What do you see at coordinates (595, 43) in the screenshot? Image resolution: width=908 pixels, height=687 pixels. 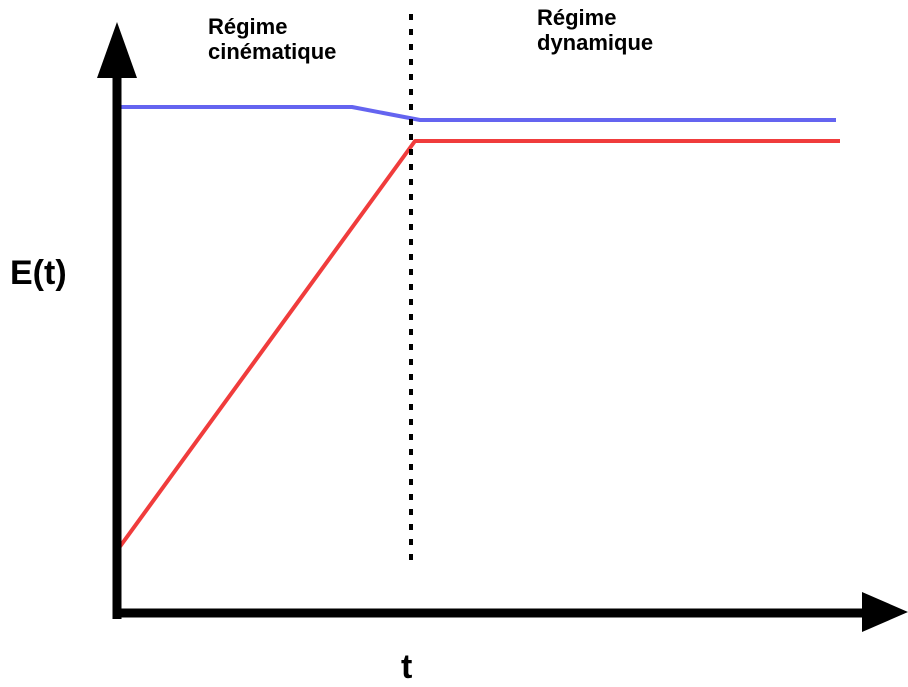 I see `dynamic-regime-line2: dynamique` at bounding box center [595, 43].